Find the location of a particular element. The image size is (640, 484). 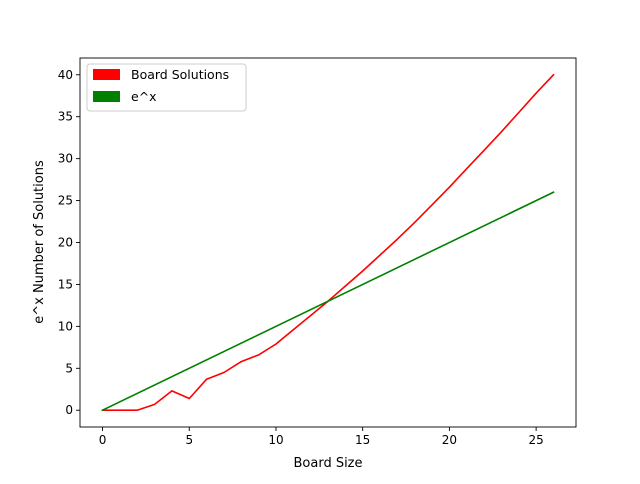

y-tick-label: 15 is located at coordinates (65, 284).